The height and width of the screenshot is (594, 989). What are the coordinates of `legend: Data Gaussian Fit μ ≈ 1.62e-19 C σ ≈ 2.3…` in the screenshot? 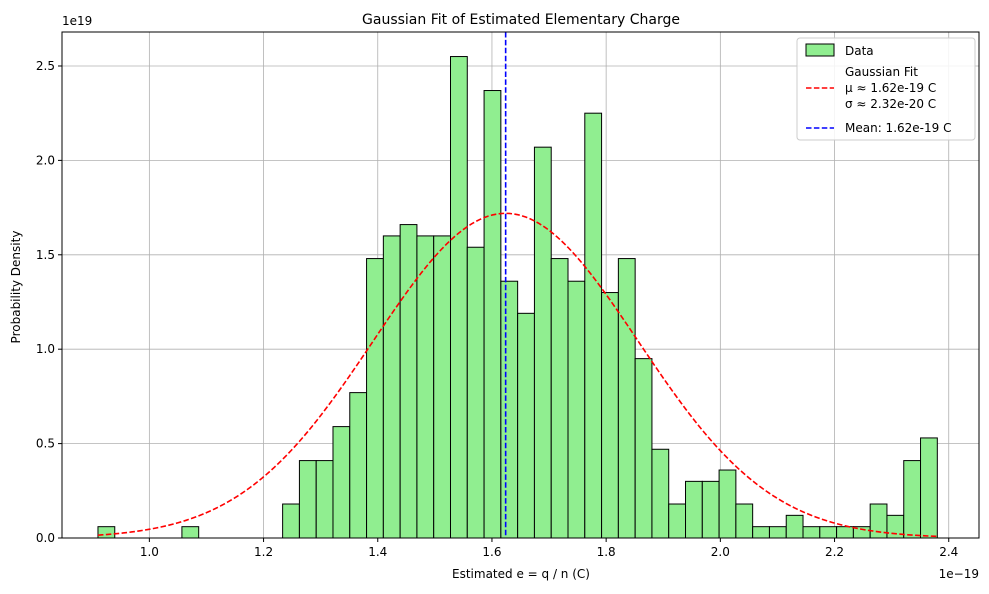 It's located at (886, 89).